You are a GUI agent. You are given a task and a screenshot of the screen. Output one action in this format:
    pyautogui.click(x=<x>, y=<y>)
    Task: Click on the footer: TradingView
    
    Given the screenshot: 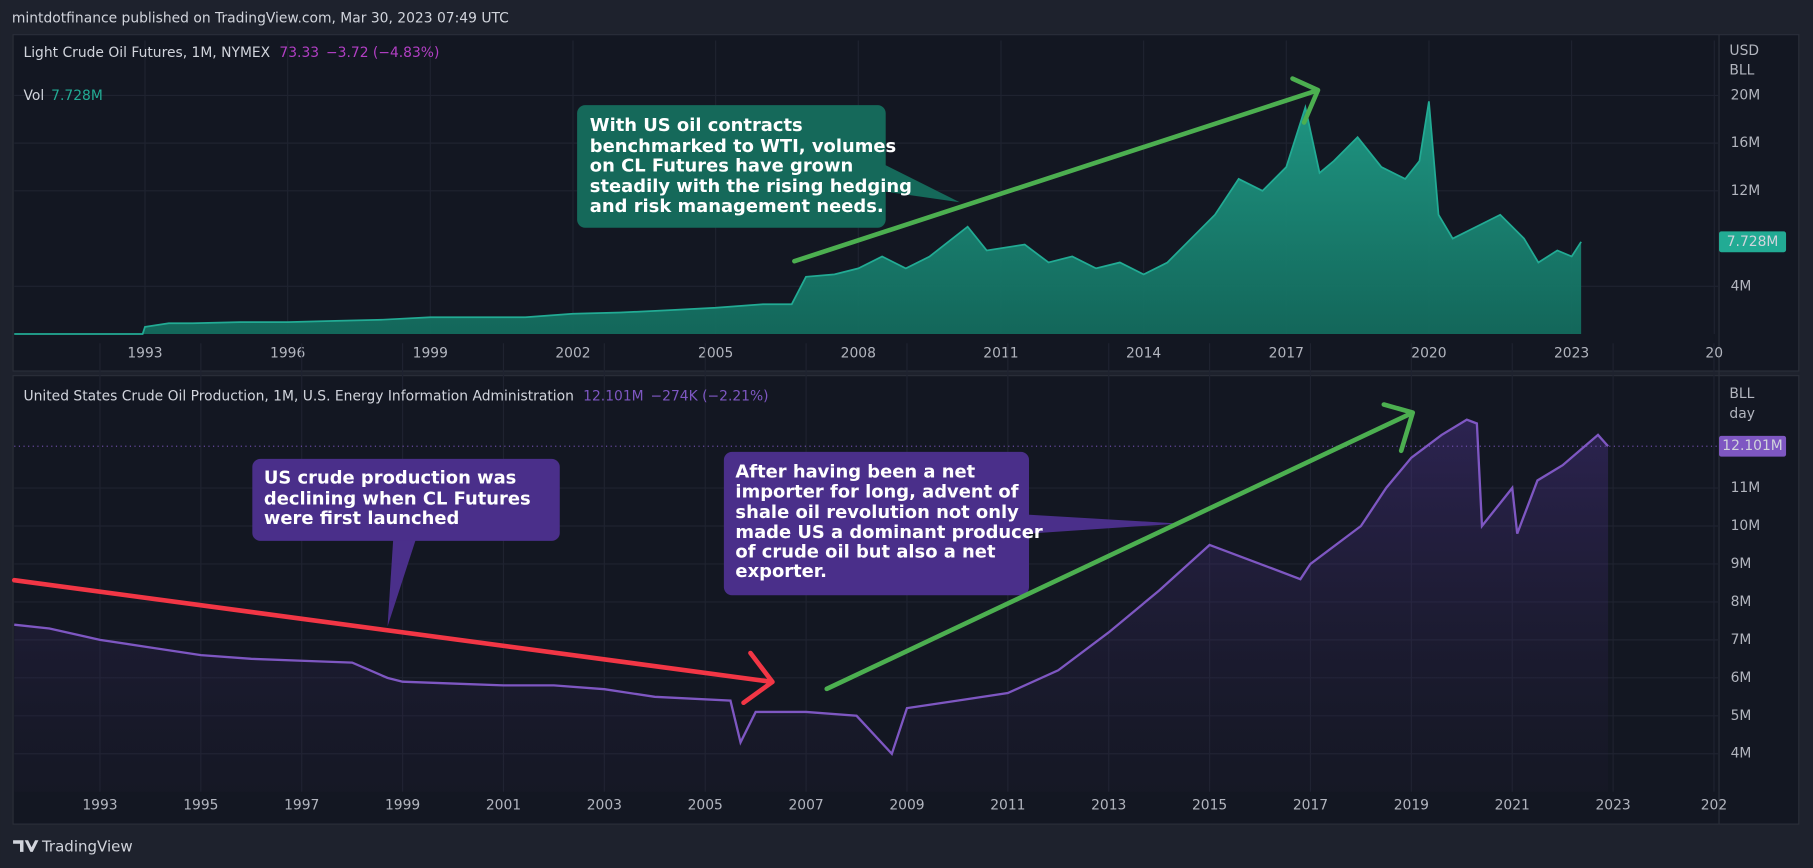 What is the action you would take?
    pyautogui.click(x=73, y=847)
    